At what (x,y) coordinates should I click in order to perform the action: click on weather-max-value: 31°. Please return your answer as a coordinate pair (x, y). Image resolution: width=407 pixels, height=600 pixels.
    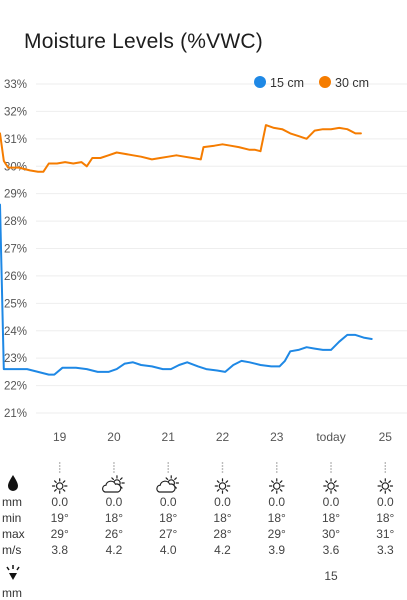
    Looking at the image, I should click on (385, 534).